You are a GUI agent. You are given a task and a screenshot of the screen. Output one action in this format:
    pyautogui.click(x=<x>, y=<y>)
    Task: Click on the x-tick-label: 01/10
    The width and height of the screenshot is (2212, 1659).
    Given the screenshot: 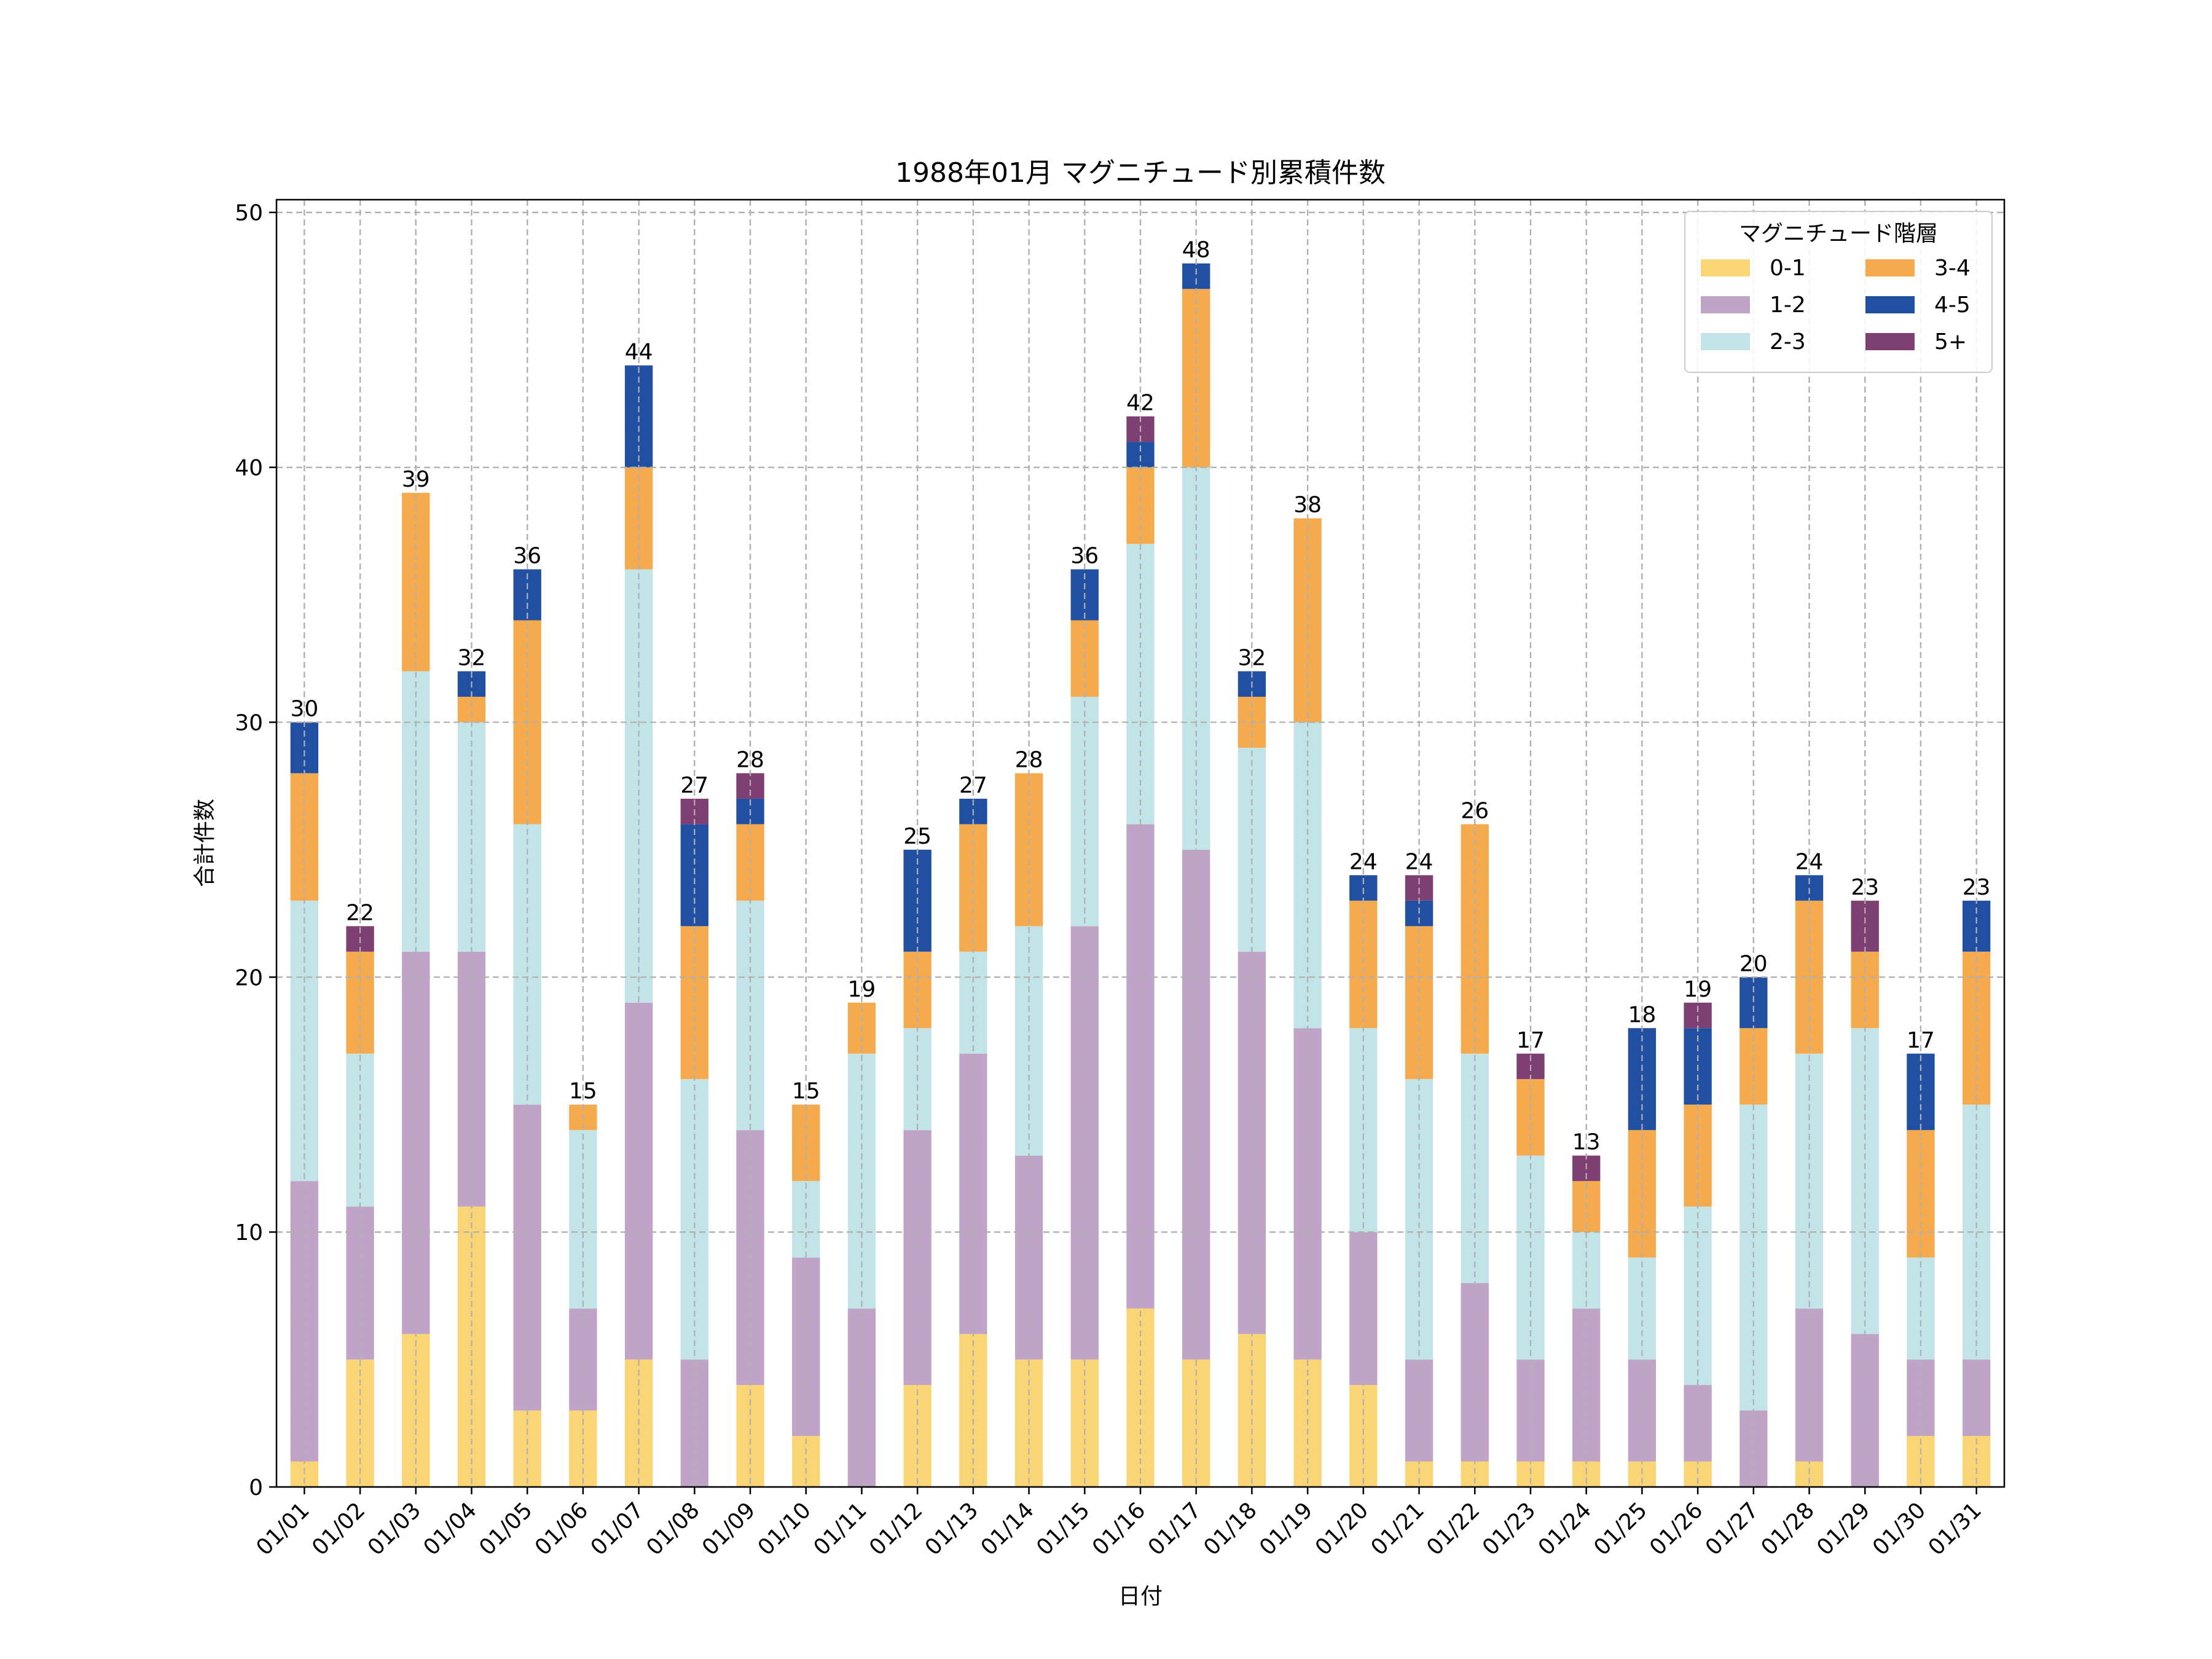 What is the action you would take?
    pyautogui.click(x=784, y=1528)
    